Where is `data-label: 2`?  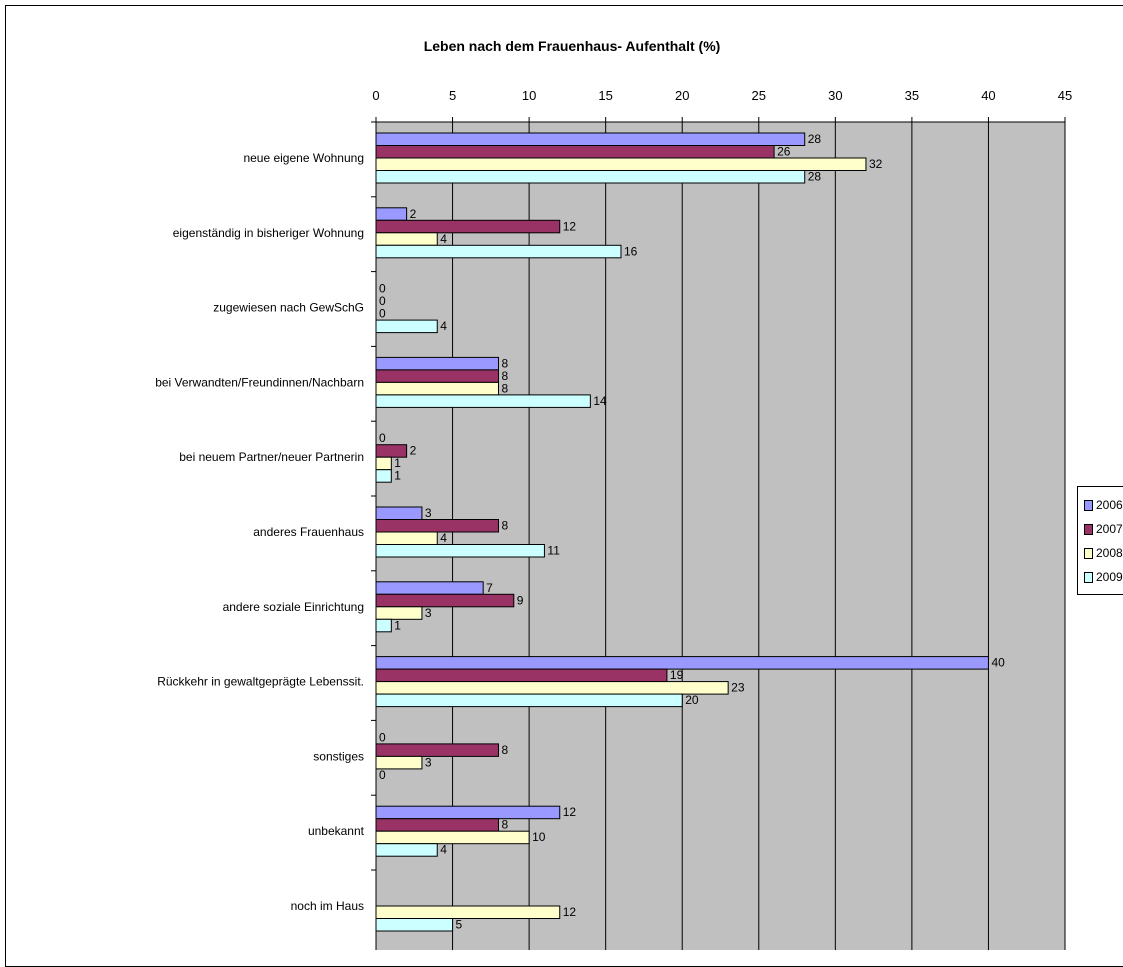
data-label: 2 is located at coordinates (413, 451).